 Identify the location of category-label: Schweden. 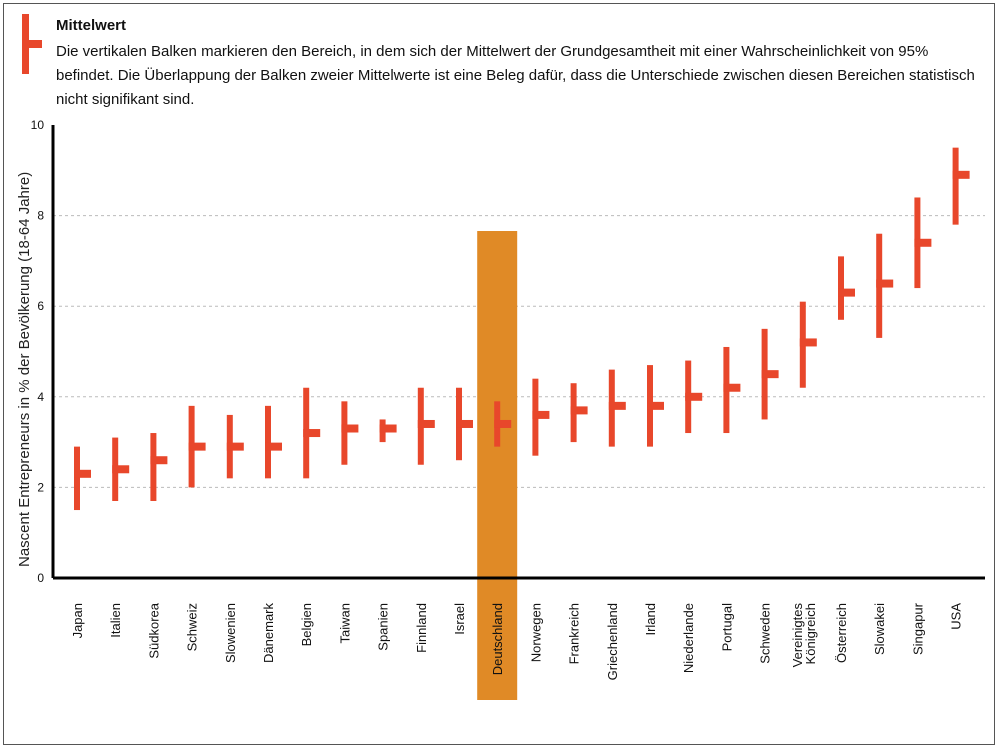
(765, 633).